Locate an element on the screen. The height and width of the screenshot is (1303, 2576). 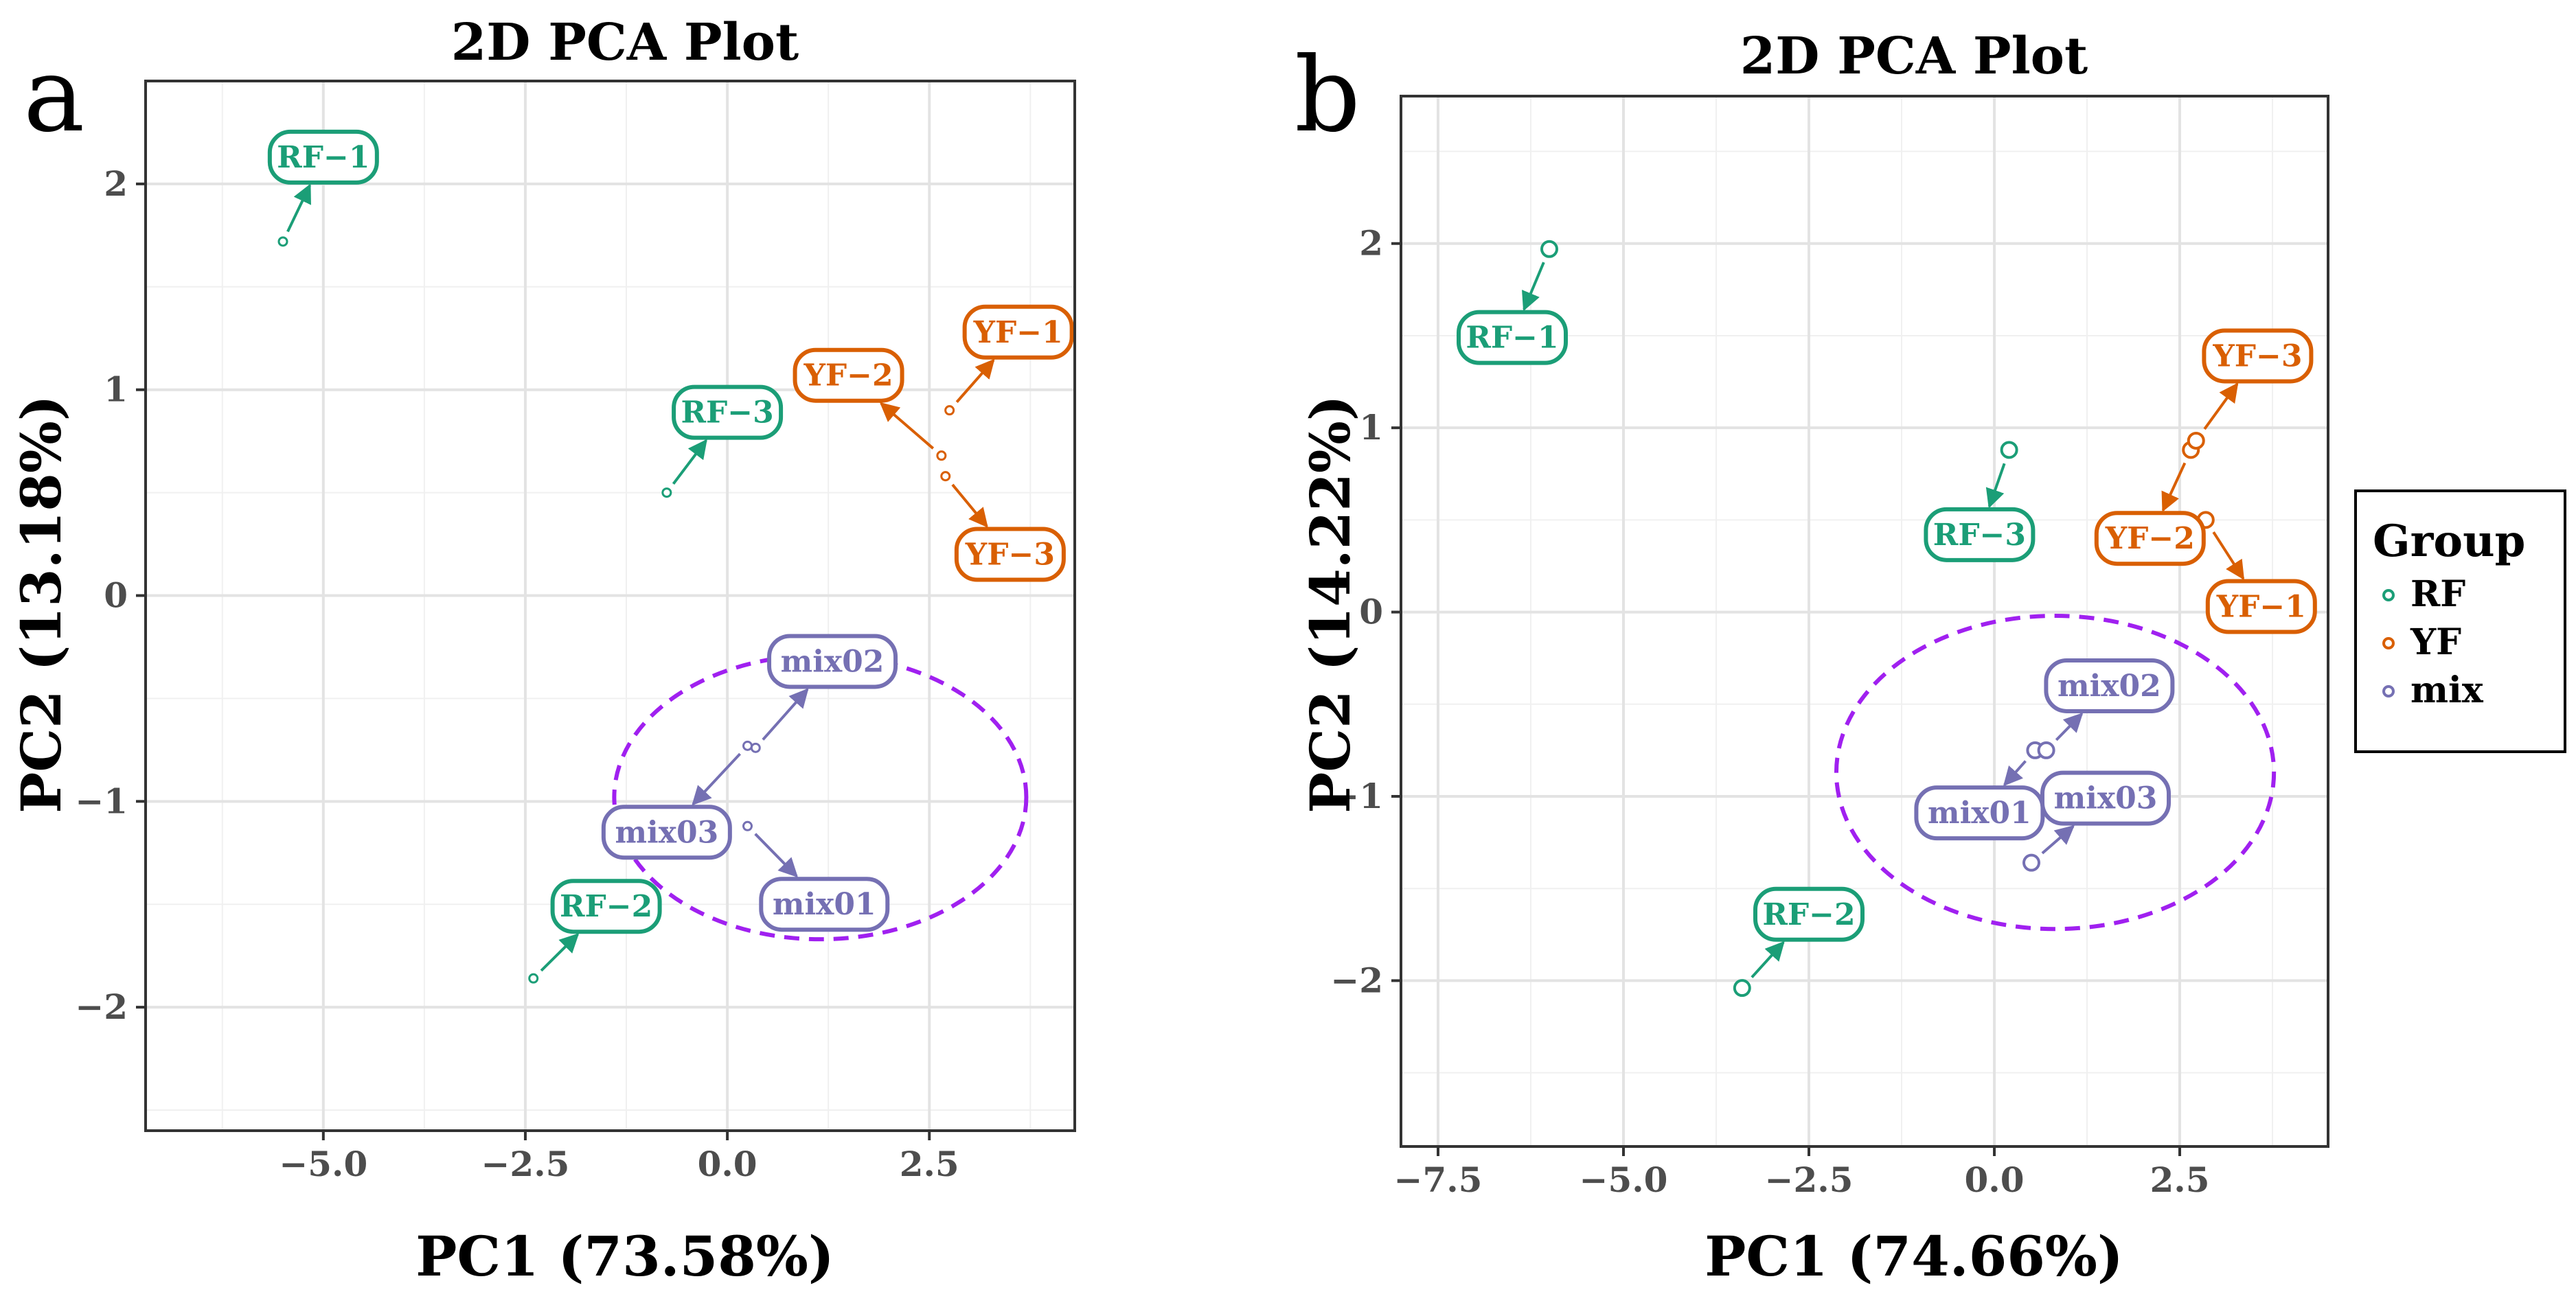
panel-a-x-tick-label: −2.5 is located at coordinates (525, 1164).